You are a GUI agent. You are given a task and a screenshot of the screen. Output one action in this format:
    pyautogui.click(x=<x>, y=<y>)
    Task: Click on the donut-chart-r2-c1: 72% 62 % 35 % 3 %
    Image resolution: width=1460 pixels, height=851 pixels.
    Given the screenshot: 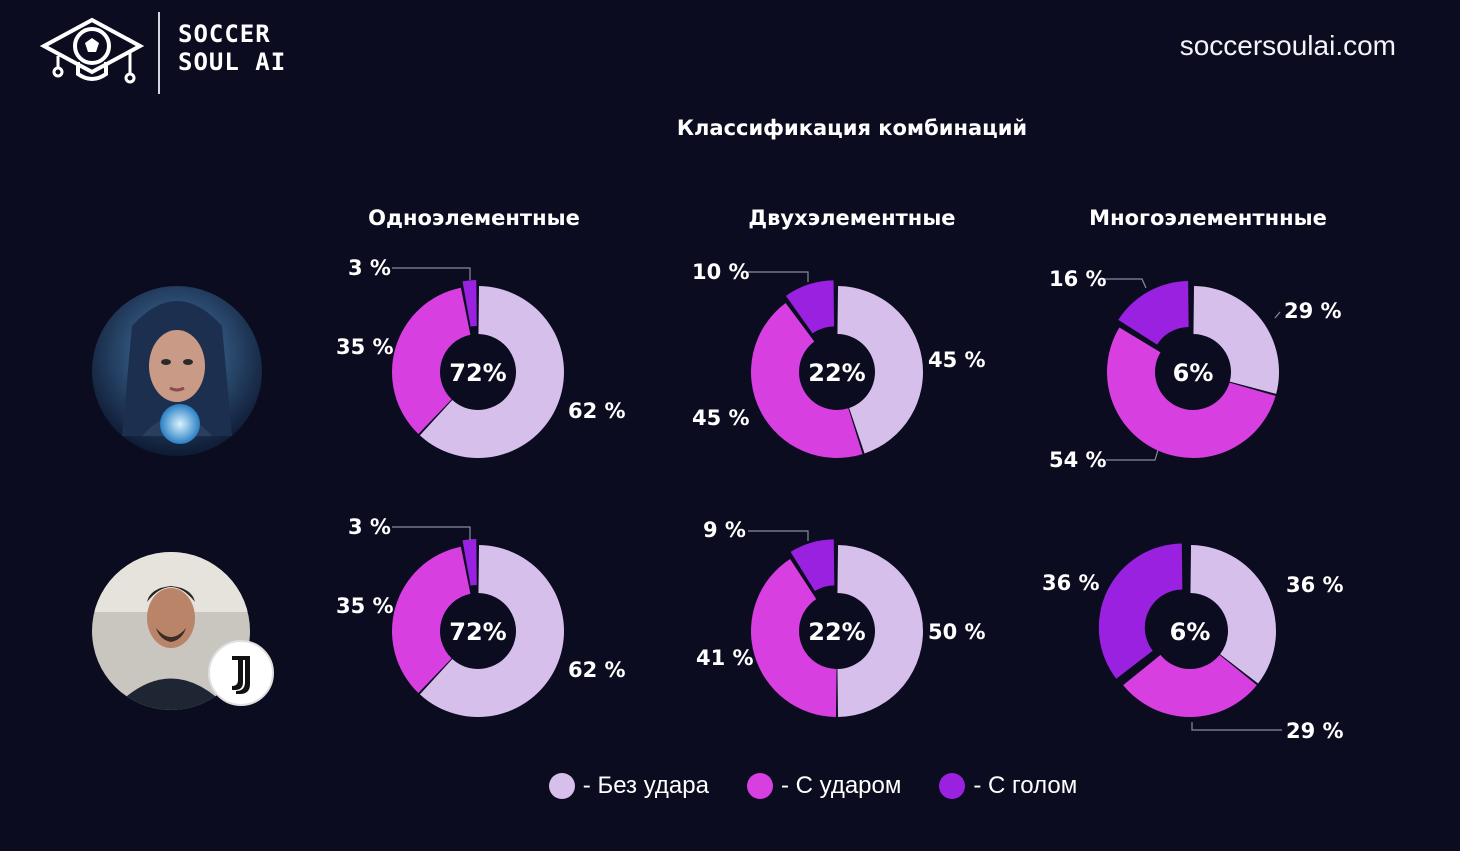 What is the action you would take?
    pyautogui.click(x=481, y=616)
    